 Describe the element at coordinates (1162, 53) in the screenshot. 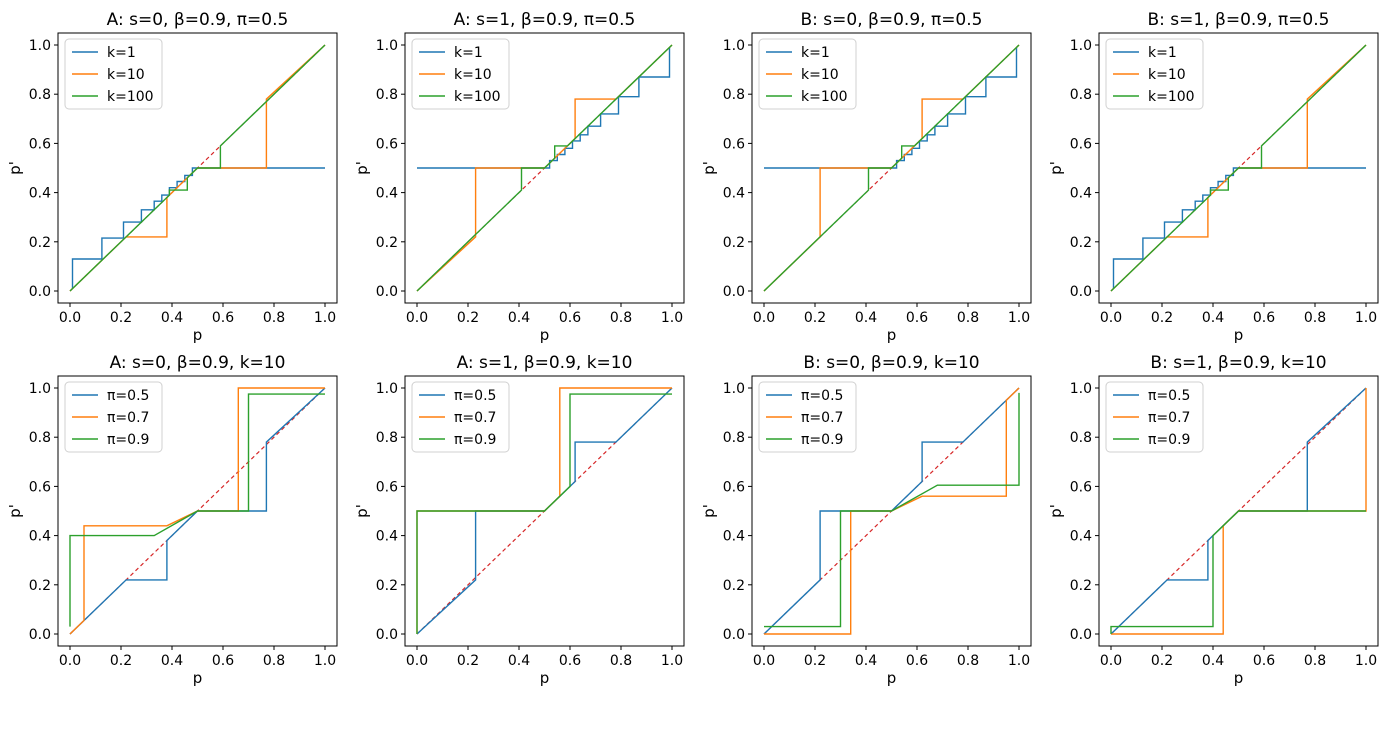

I see `legend-label-1: k=1` at that location.